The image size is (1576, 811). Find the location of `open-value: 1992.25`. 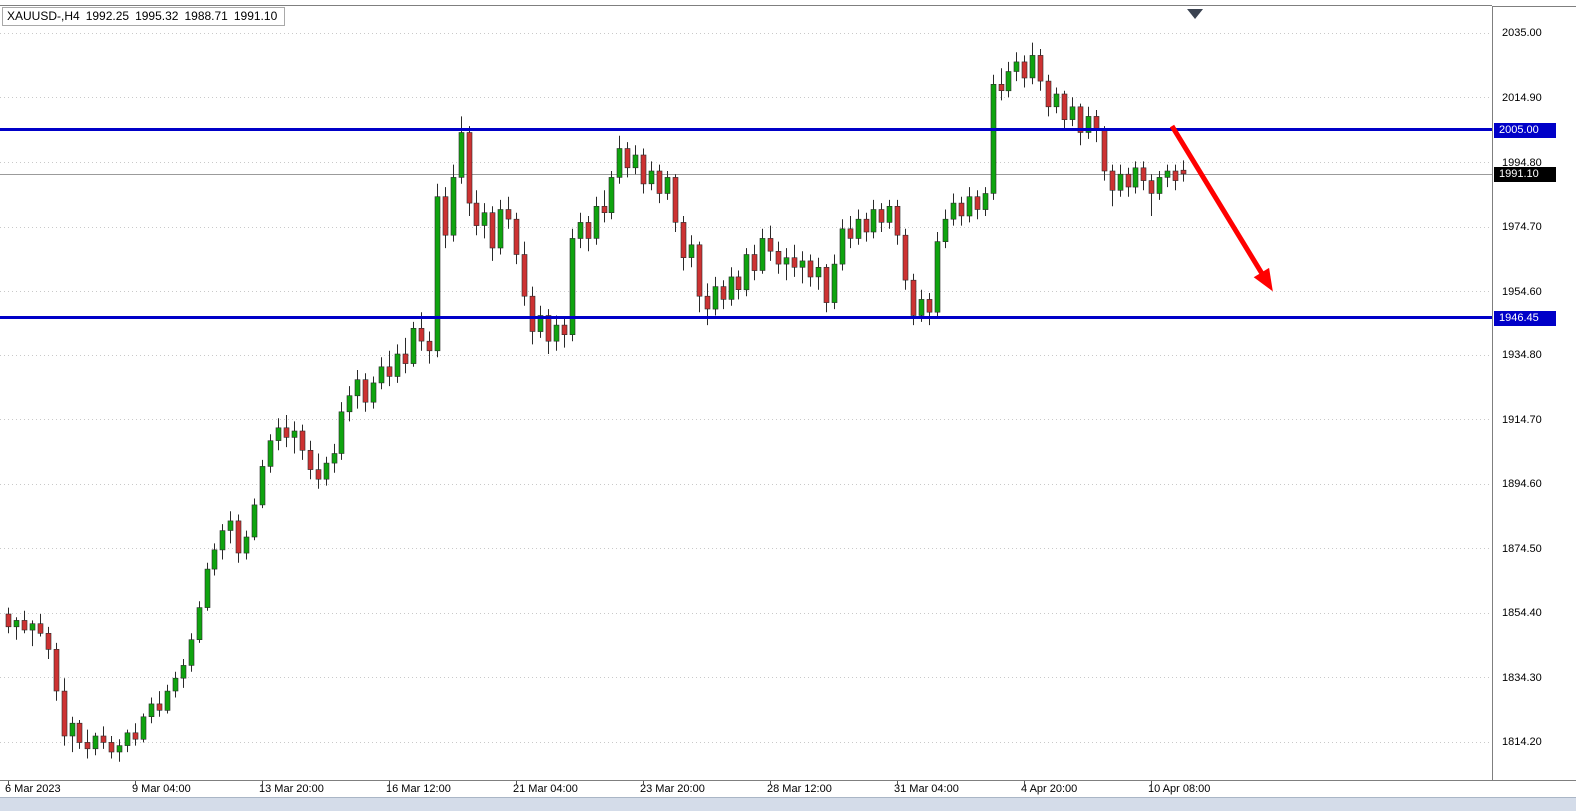

open-value: 1992.25 is located at coordinates (107, 16).